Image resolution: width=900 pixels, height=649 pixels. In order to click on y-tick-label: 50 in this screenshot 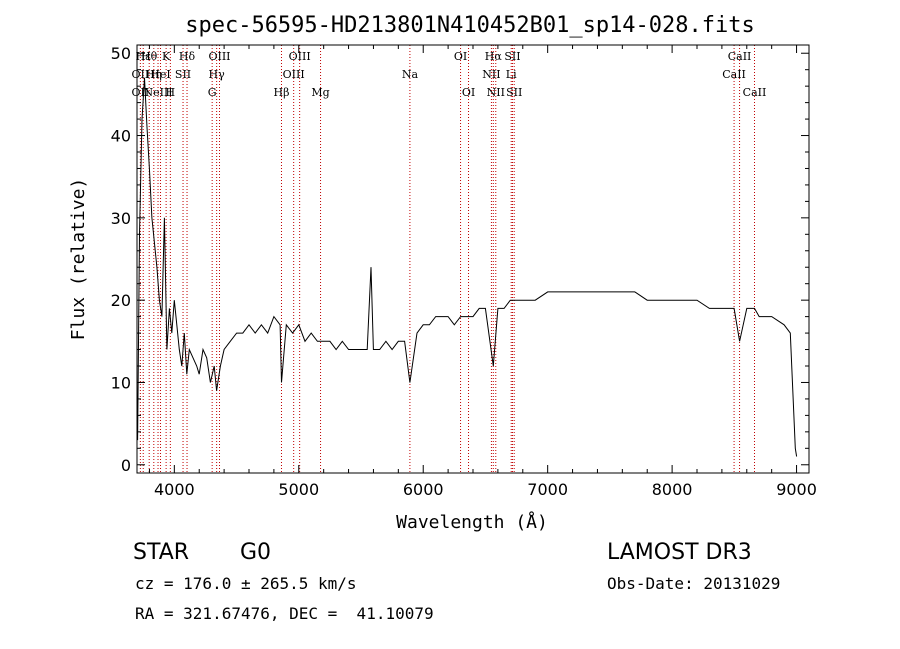, I will do `click(121, 53)`.